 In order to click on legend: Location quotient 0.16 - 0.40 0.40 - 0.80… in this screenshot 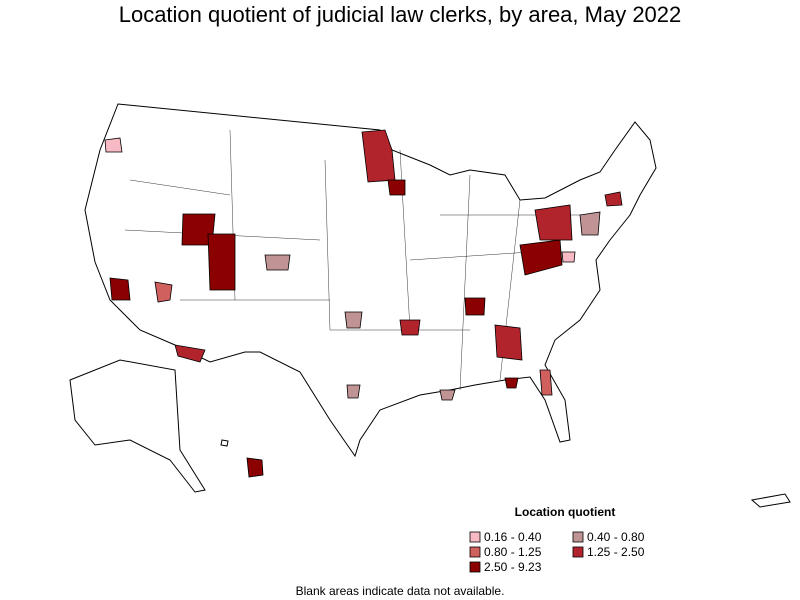, I will do `click(557, 539)`.